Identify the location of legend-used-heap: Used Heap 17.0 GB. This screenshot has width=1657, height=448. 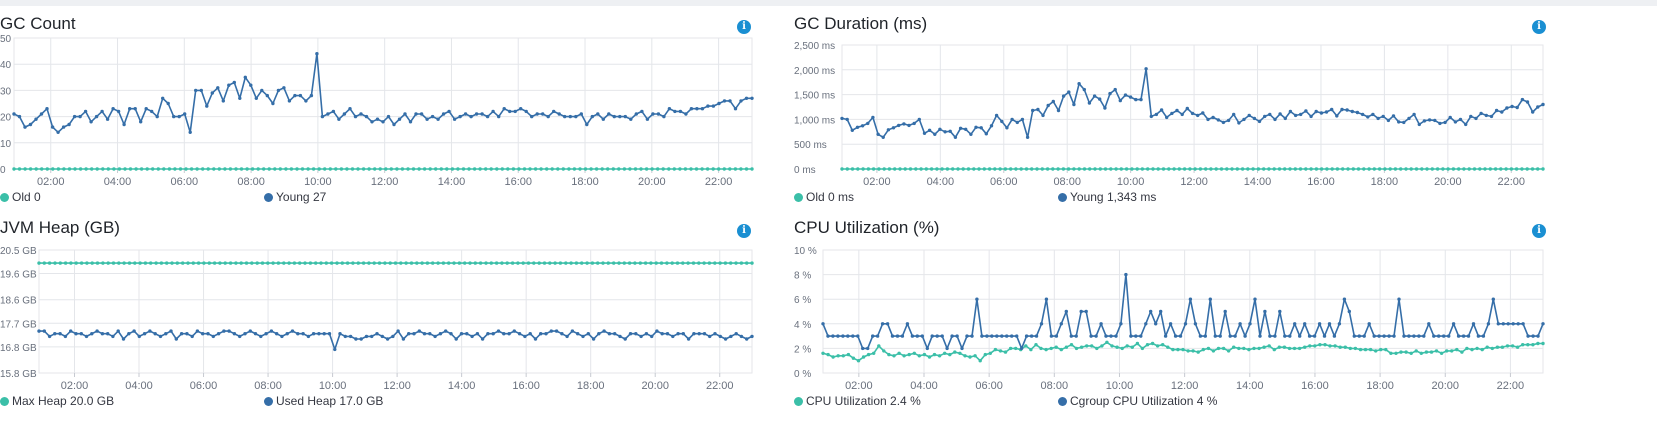
(323, 401).